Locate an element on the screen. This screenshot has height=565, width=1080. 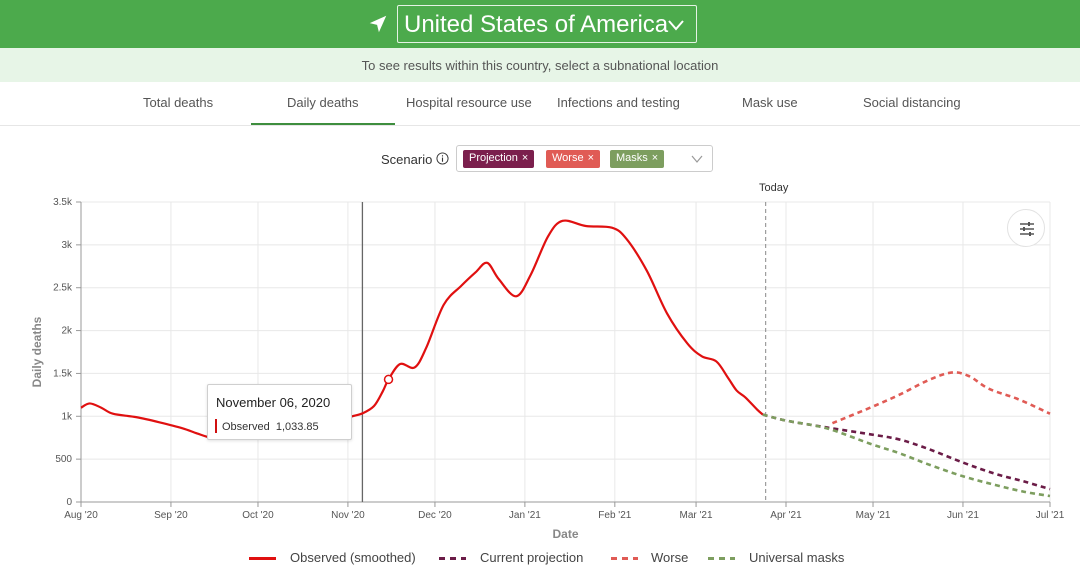
x-tick-label: Apr '21 is located at coordinates (786, 515).